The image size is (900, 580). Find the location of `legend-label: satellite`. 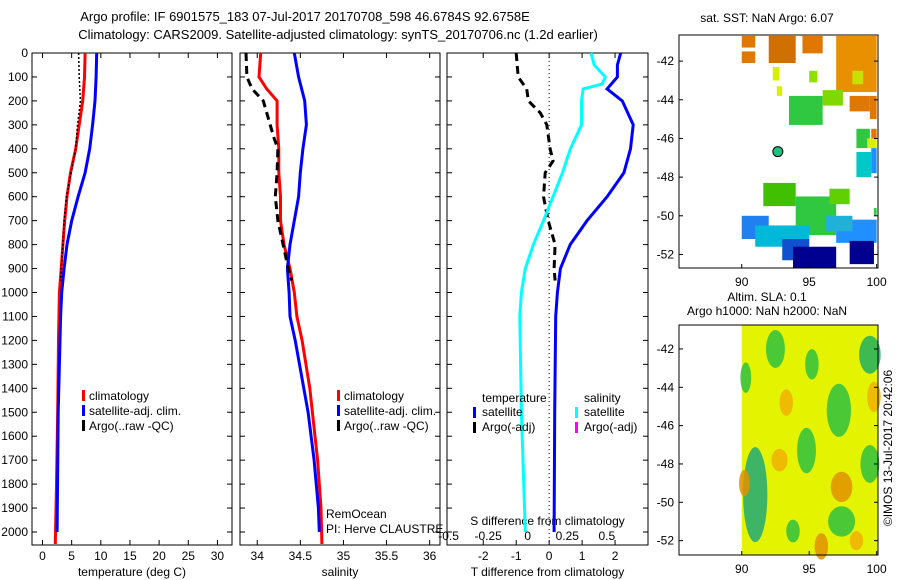

legend-label: satellite is located at coordinates (604, 412).